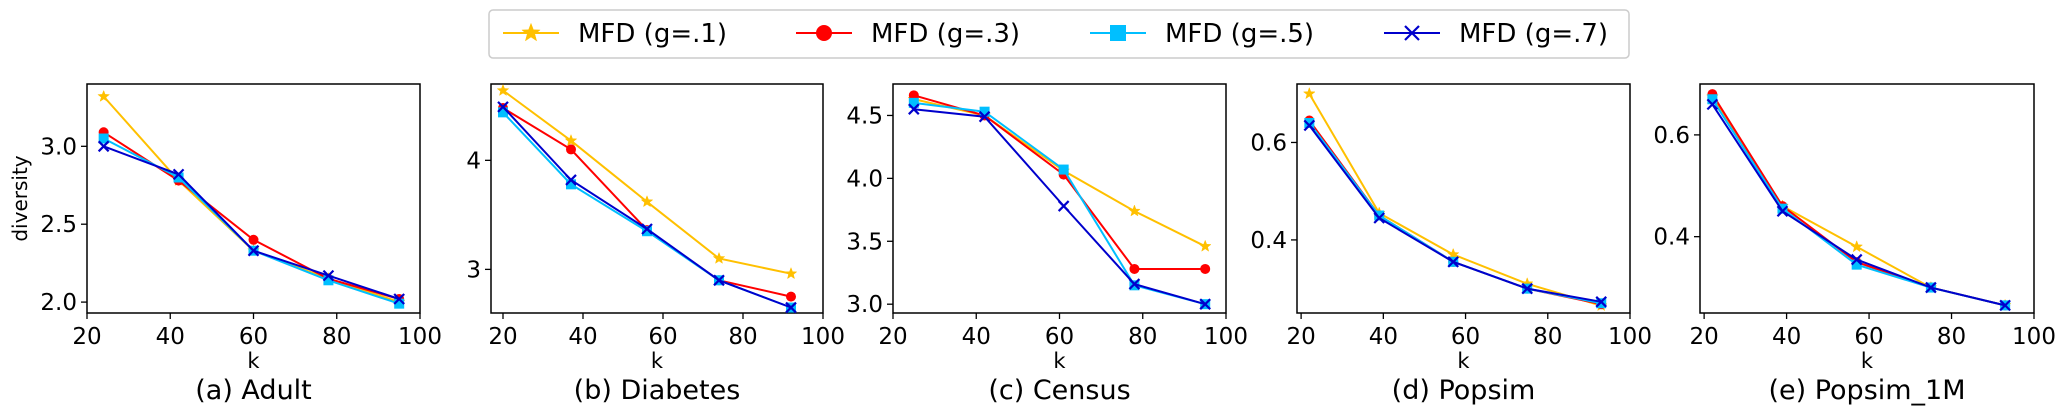 Image resolution: width=2056 pixels, height=415 pixels. Describe the element at coordinates (1867, 361) in the screenshot. I see `x-axis-label: k` at that location.